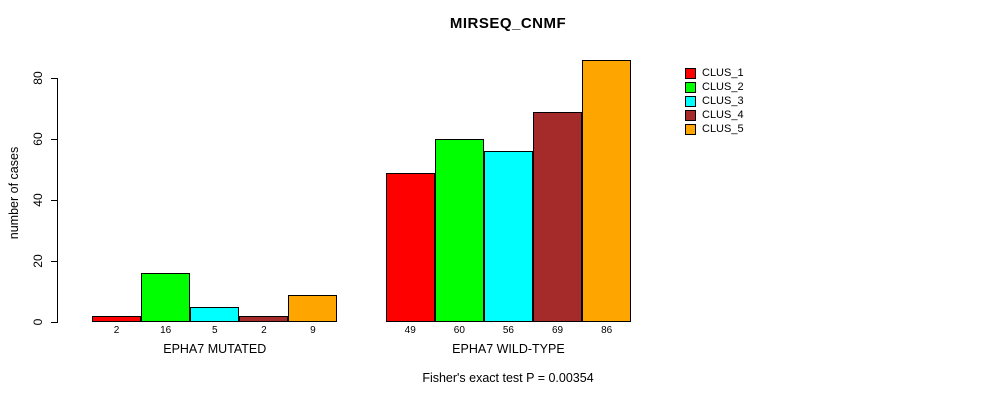 The height and width of the screenshot is (400, 990). Describe the element at coordinates (264, 319) in the screenshot. I see `bar-clus-4-epha7-mutated` at that location.